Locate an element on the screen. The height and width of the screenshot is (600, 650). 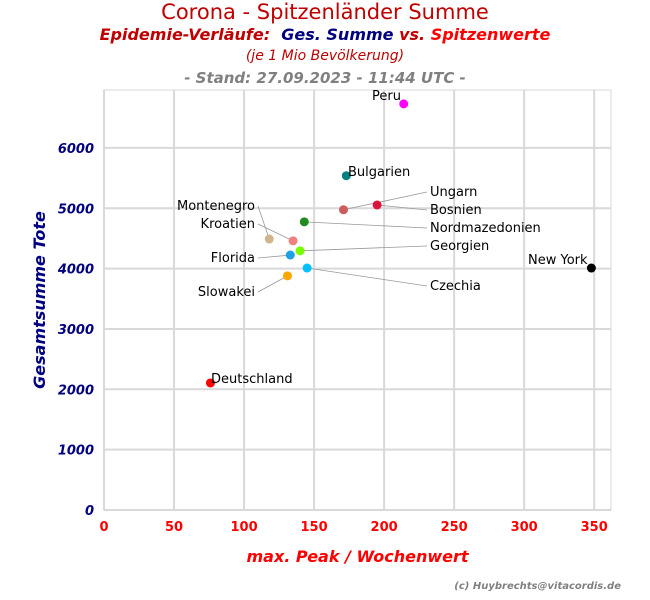
x-axis-label: max. Peak / Wochenwert is located at coordinates (357, 556).